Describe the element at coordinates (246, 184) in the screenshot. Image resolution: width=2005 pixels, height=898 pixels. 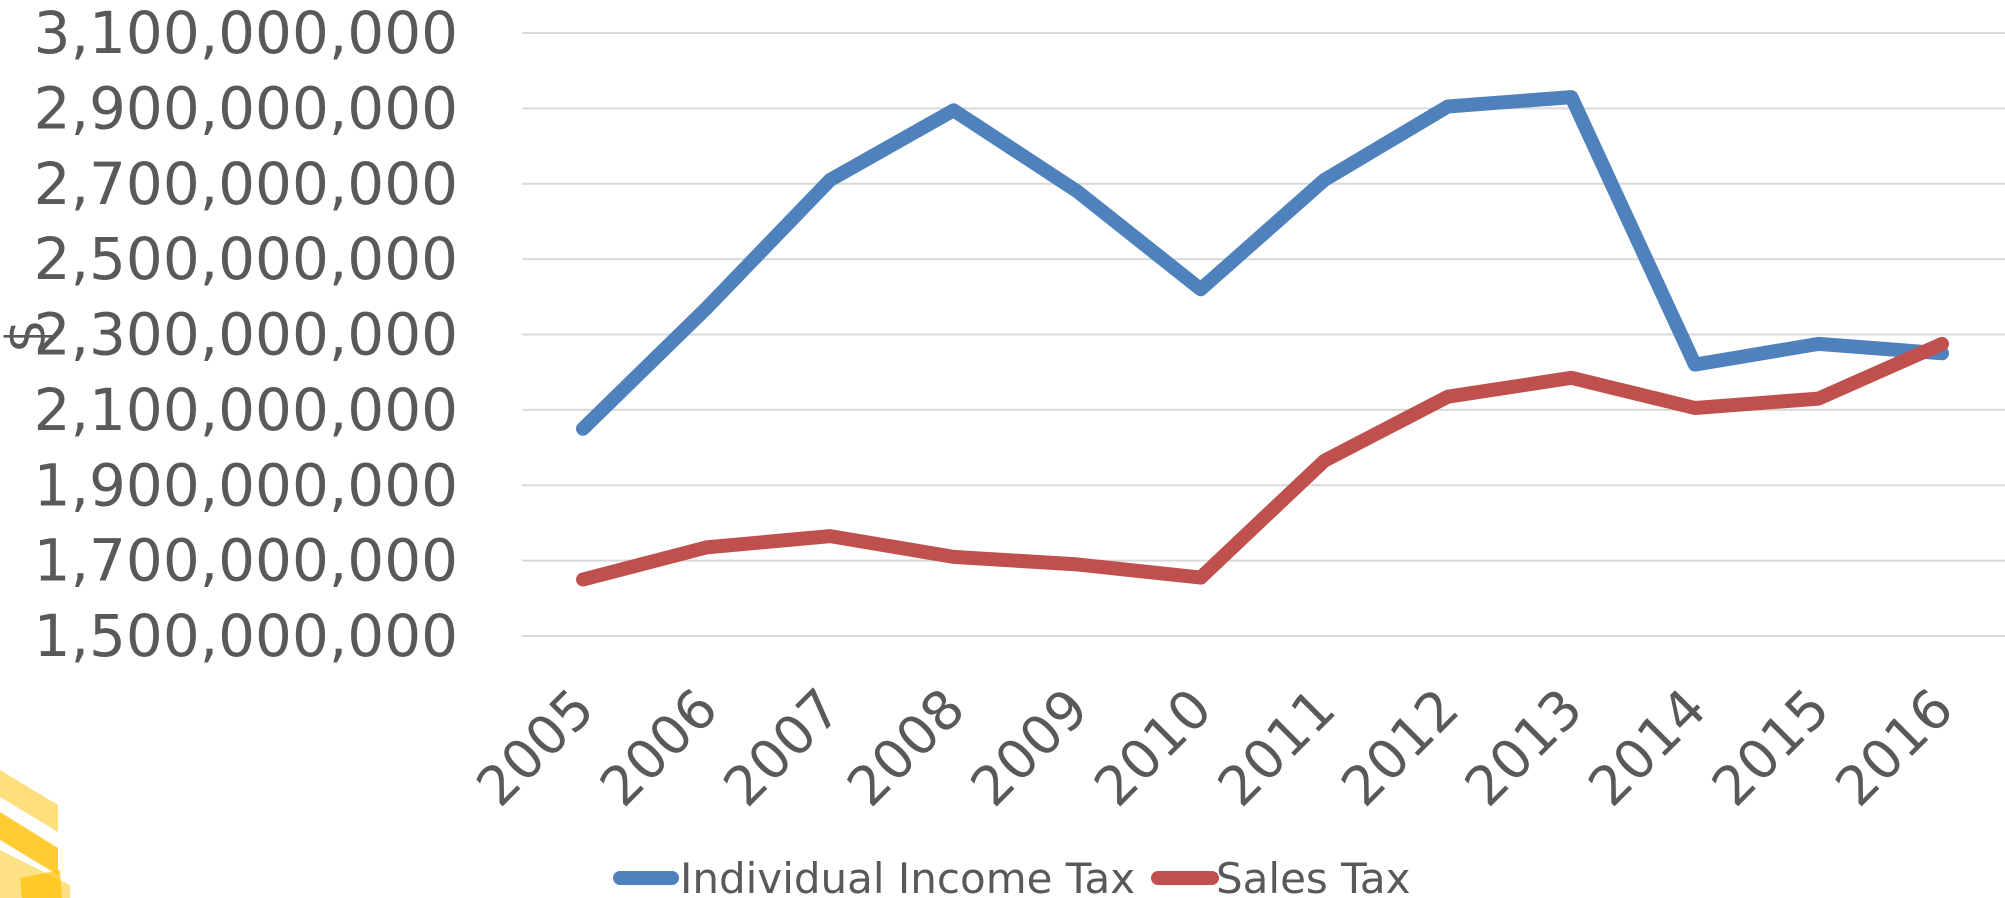
I see `y-tick-label: 2,700,000,000` at that location.